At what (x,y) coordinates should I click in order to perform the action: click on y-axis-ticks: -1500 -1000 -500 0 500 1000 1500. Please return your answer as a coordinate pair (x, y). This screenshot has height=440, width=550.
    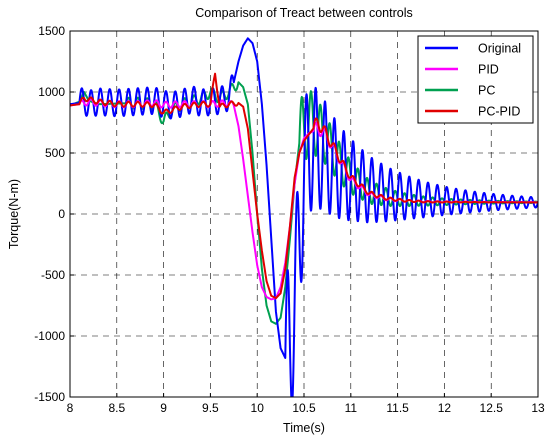
    Looking at the image, I should click on (54, 214).